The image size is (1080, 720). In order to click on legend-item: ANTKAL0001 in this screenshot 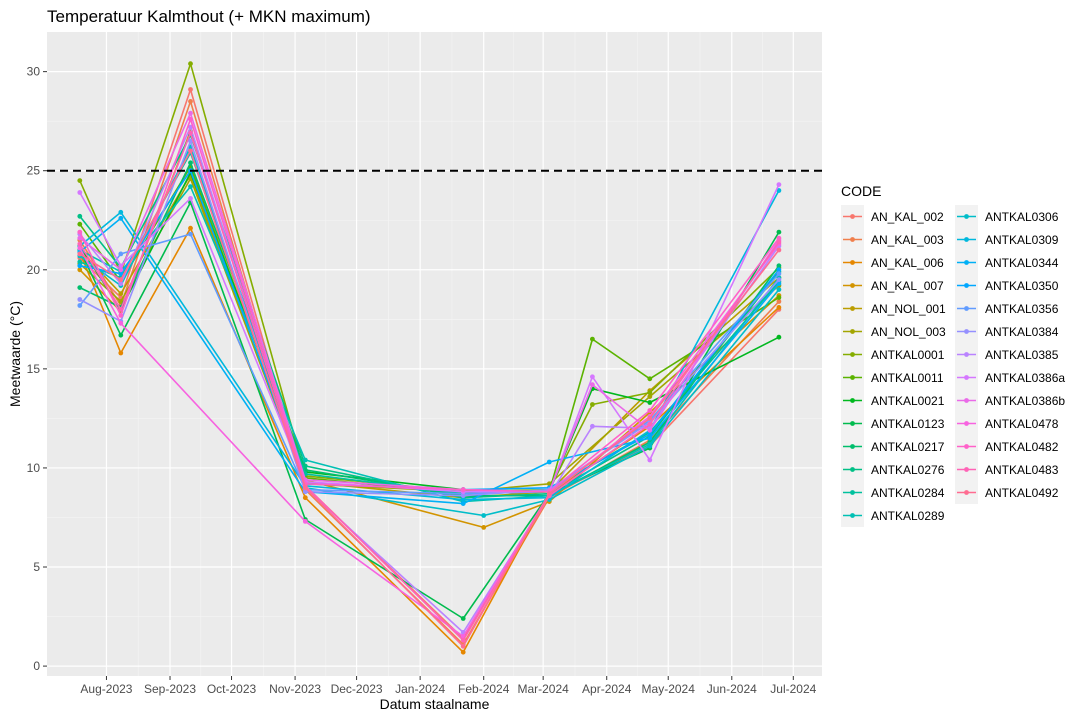, I will do `click(893, 354)`.